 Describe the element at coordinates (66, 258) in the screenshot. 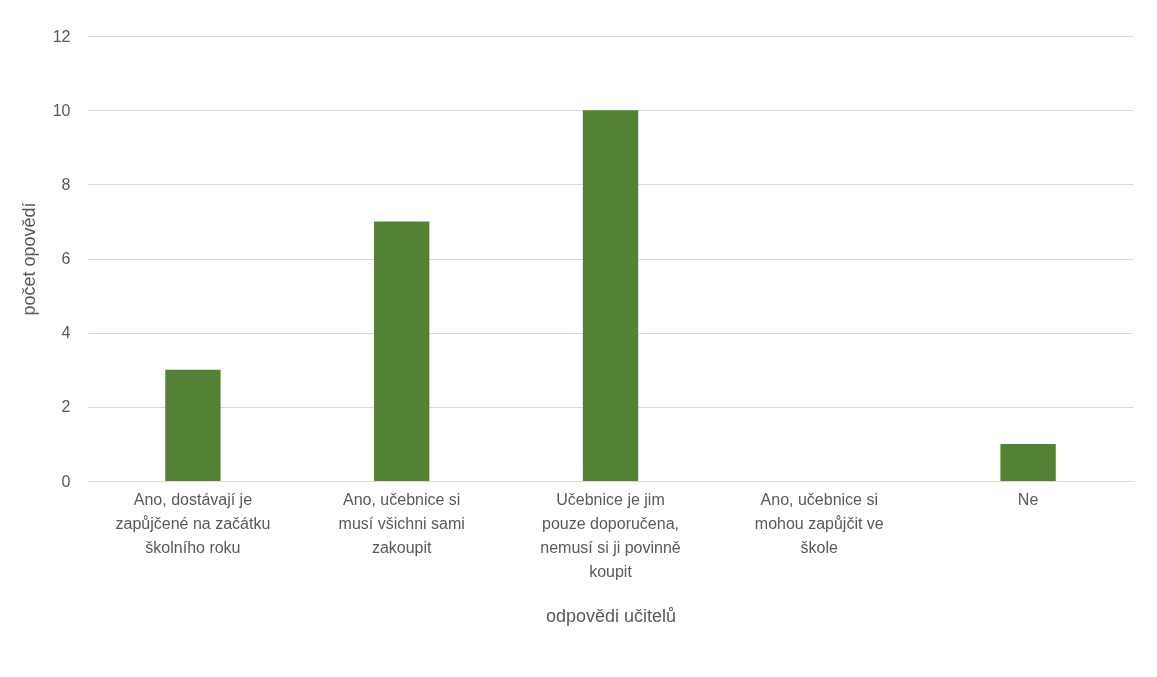

I see `y-tick-label: 6` at that location.